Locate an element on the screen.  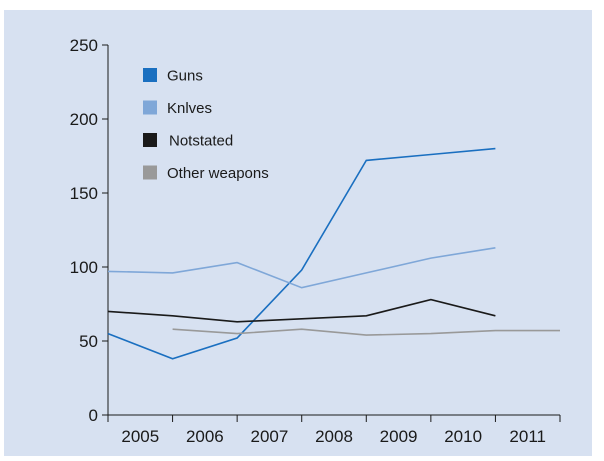
x-tick-label: 2011 is located at coordinates (527, 436).